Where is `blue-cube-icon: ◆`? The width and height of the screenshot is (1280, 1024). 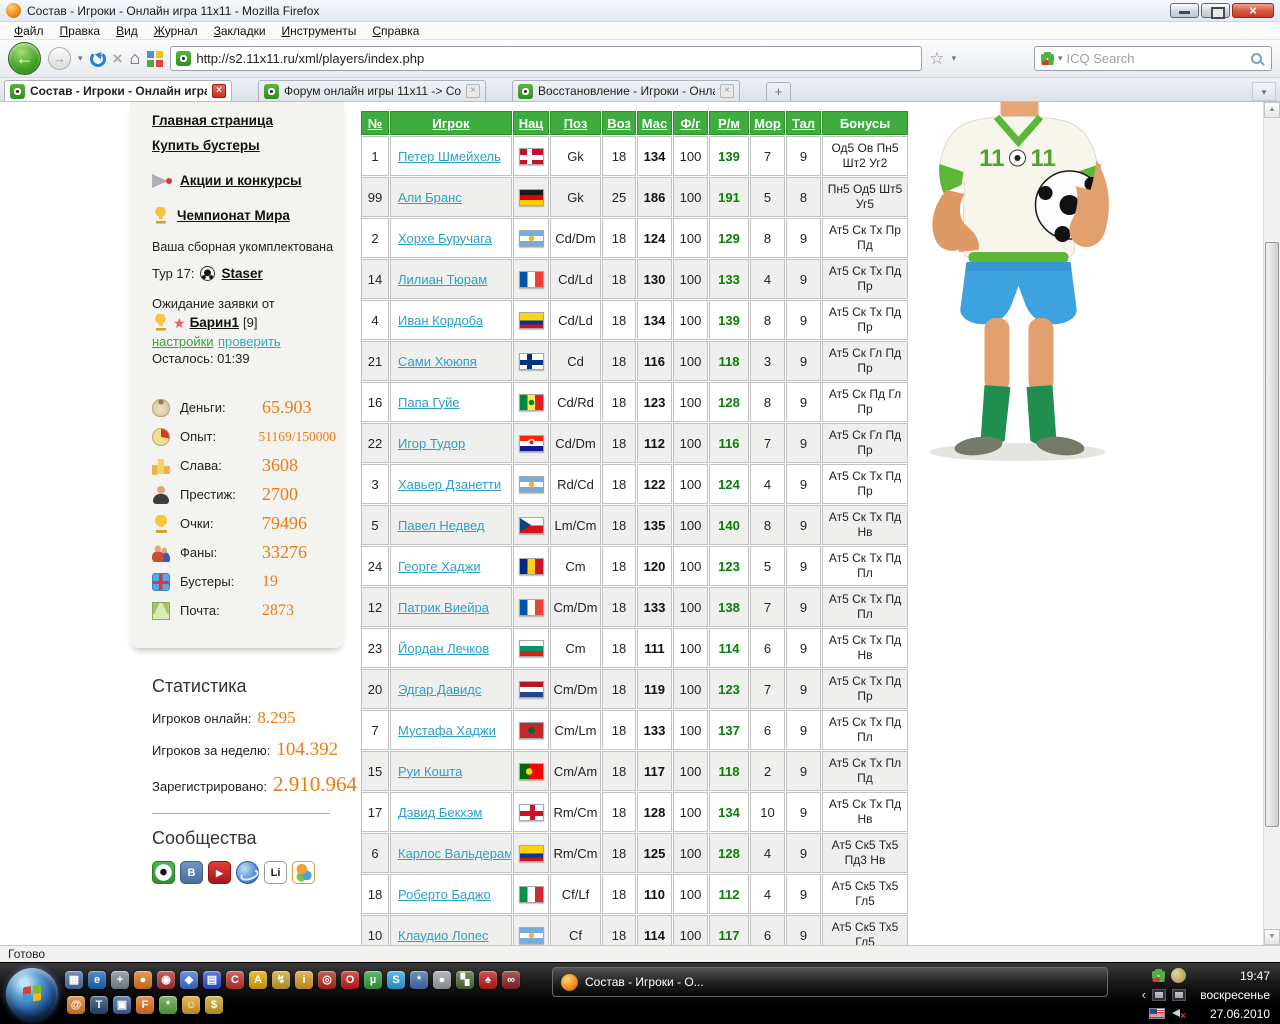
blue-cube-icon: ◆ is located at coordinates (189, 980).